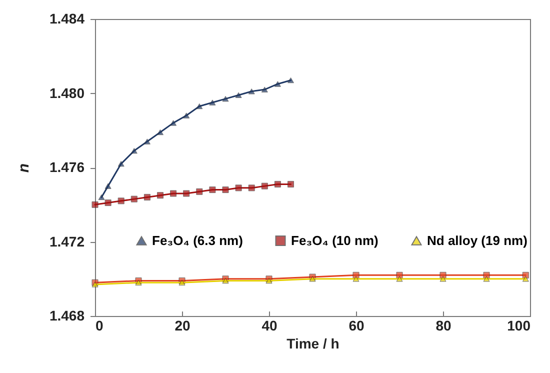 Image resolution: width=550 pixels, height=373 pixels. What do you see at coordinates (477, 240) in the screenshot?
I see `legend-label: Nd alloy (19 nm)` at bounding box center [477, 240].